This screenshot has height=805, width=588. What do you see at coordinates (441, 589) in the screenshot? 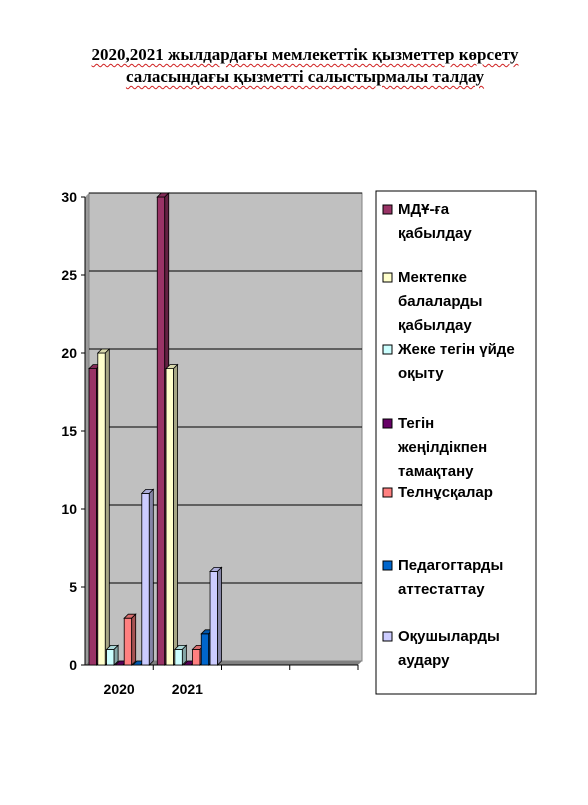
I see `legend-label-line: аттестаттау` at bounding box center [441, 589].